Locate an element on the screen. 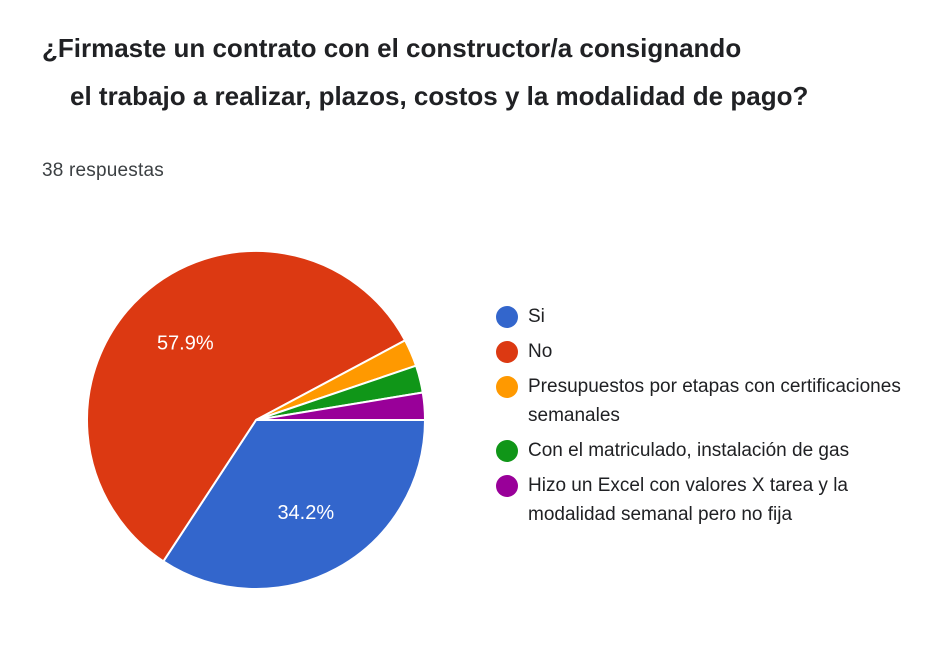 Image resolution: width=930 pixels, height=646 pixels. pie-data-labels: 34.2% 57.9% is located at coordinates (245, 429).